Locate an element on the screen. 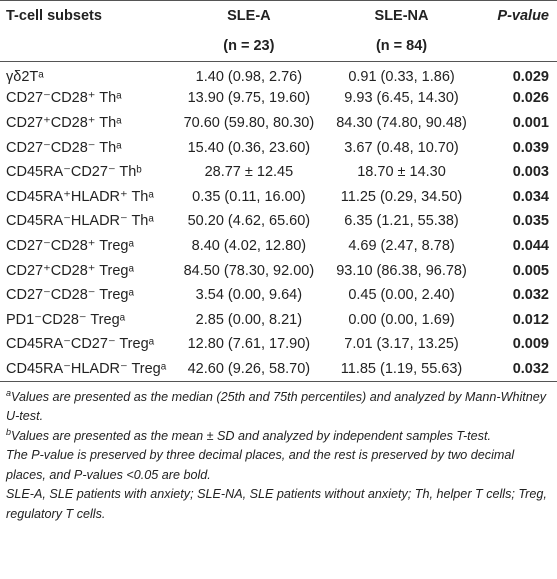 The width and height of the screenshot is (557, 579). table-cell: 0.012 is located at coordinates (530, 319).